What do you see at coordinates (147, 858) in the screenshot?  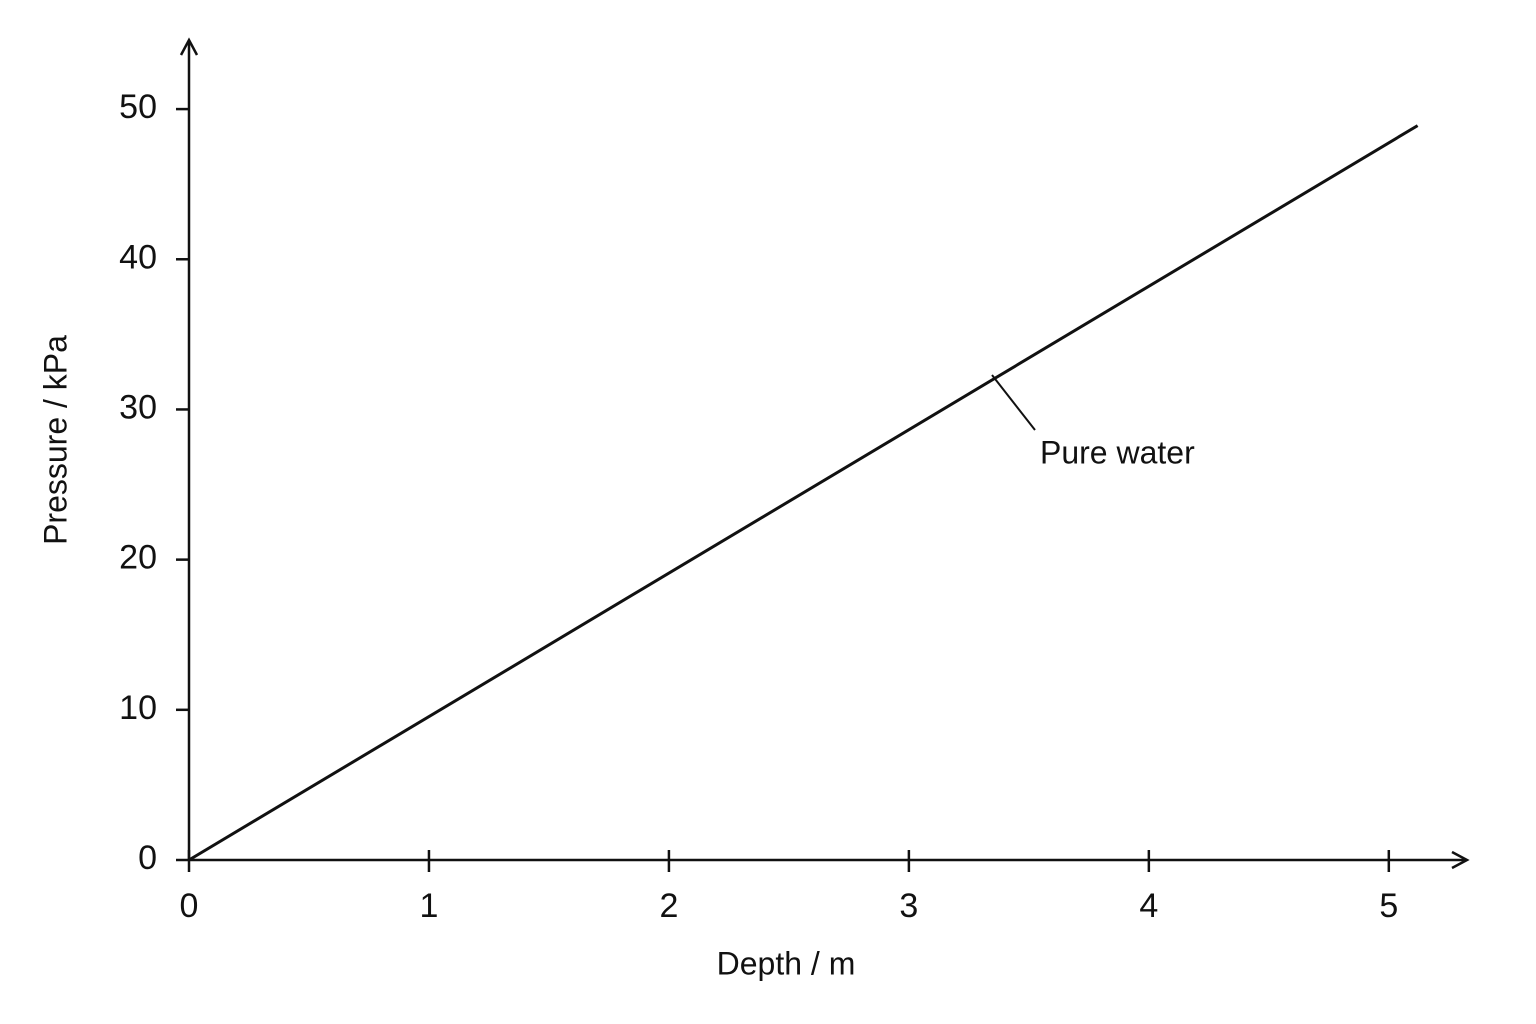 I see `y-tick-label: 0` at bounding box center [147, 858].